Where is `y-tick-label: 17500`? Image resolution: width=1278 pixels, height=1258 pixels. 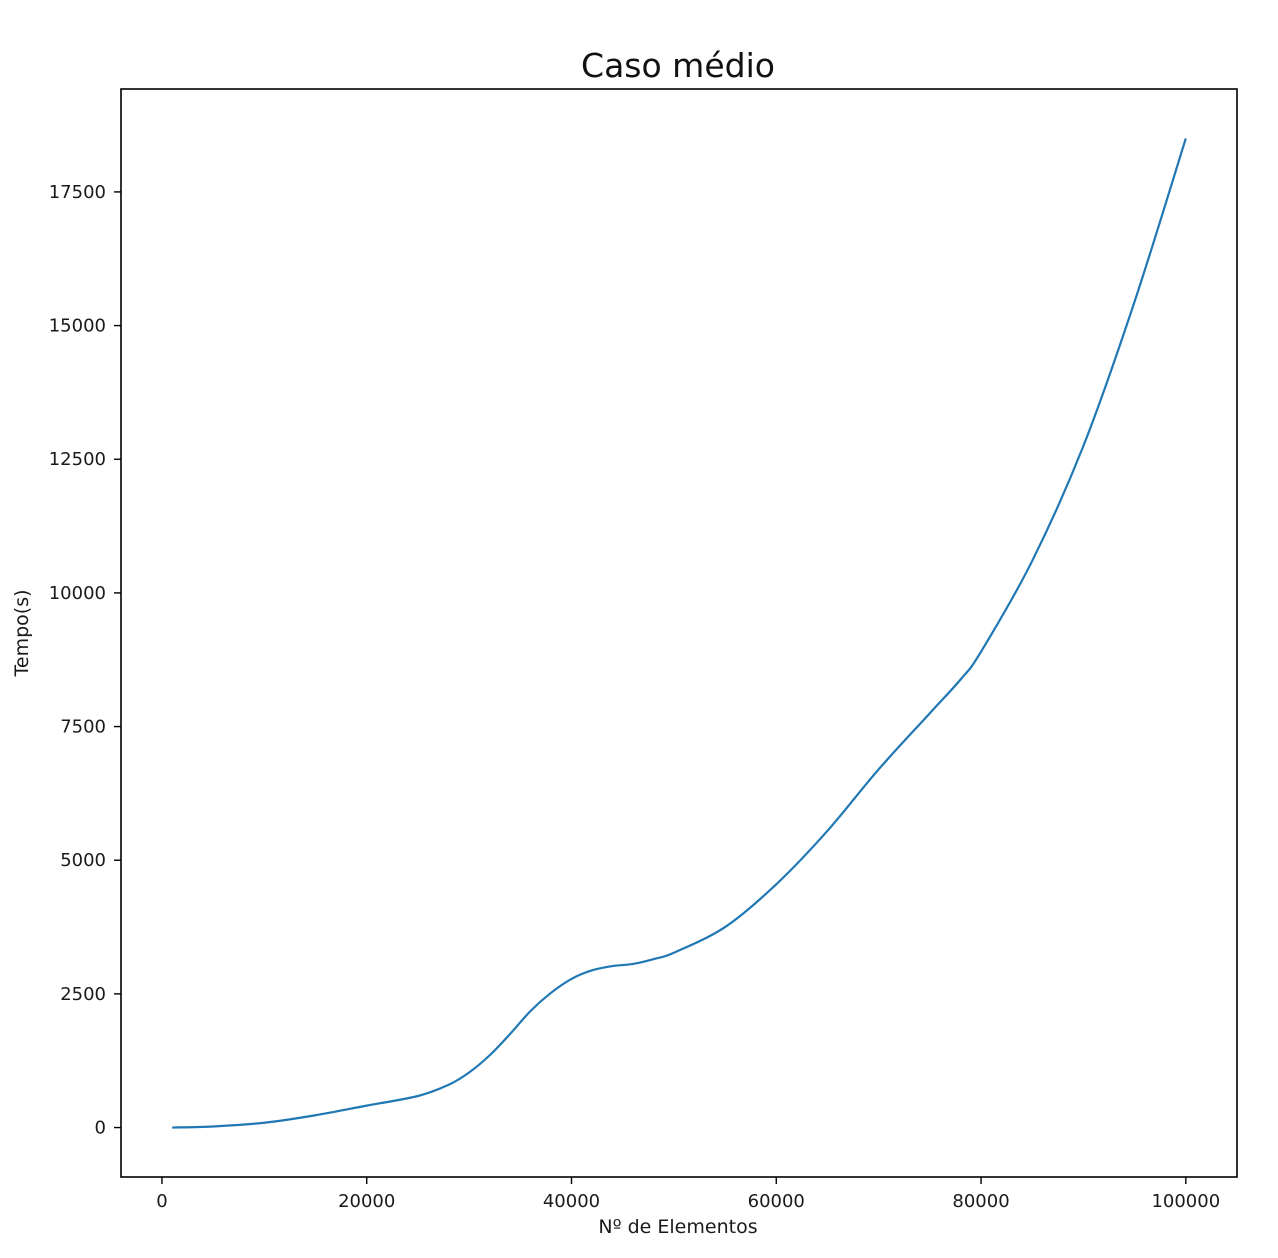 y-tick-label: 17500 is located at coordinates (77, 192).